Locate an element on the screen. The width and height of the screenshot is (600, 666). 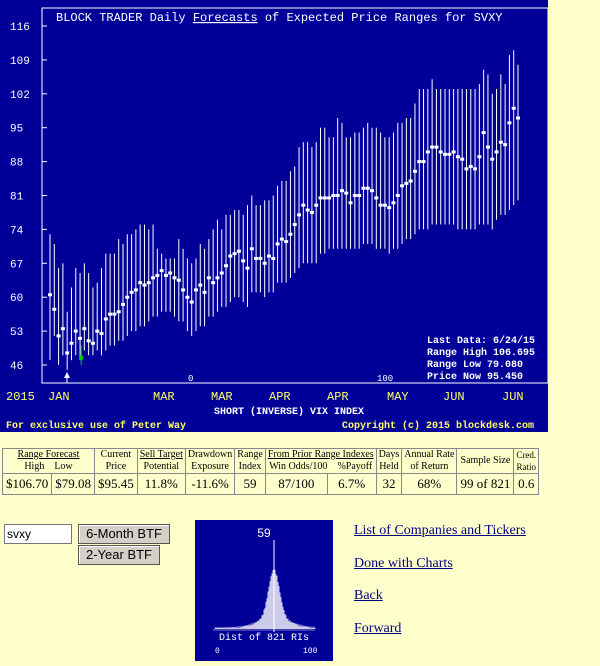
chart-subtitle: SHORT (INVERSE) VIX INDEX is located at coordinates (289, 412).